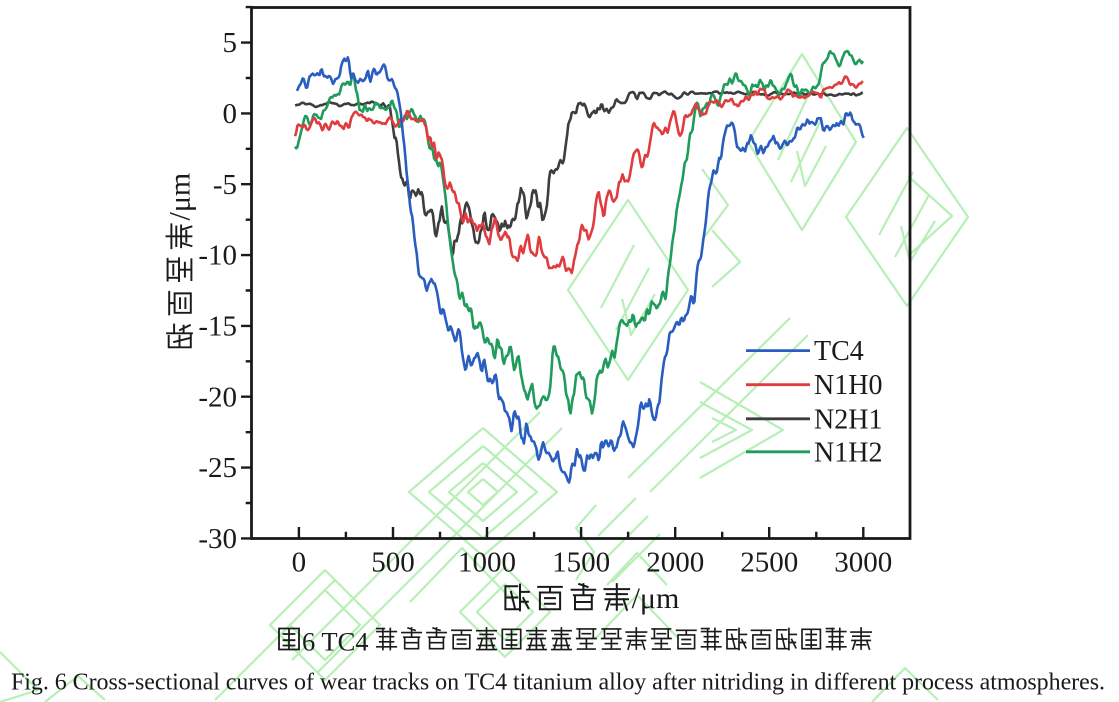 Image resolution: width=1119 pixels, height=702 pixels. What do you see at coordinates (217, 397) in the screenshot?
I see `svg-text: -20` at bounding box center [217, 397].